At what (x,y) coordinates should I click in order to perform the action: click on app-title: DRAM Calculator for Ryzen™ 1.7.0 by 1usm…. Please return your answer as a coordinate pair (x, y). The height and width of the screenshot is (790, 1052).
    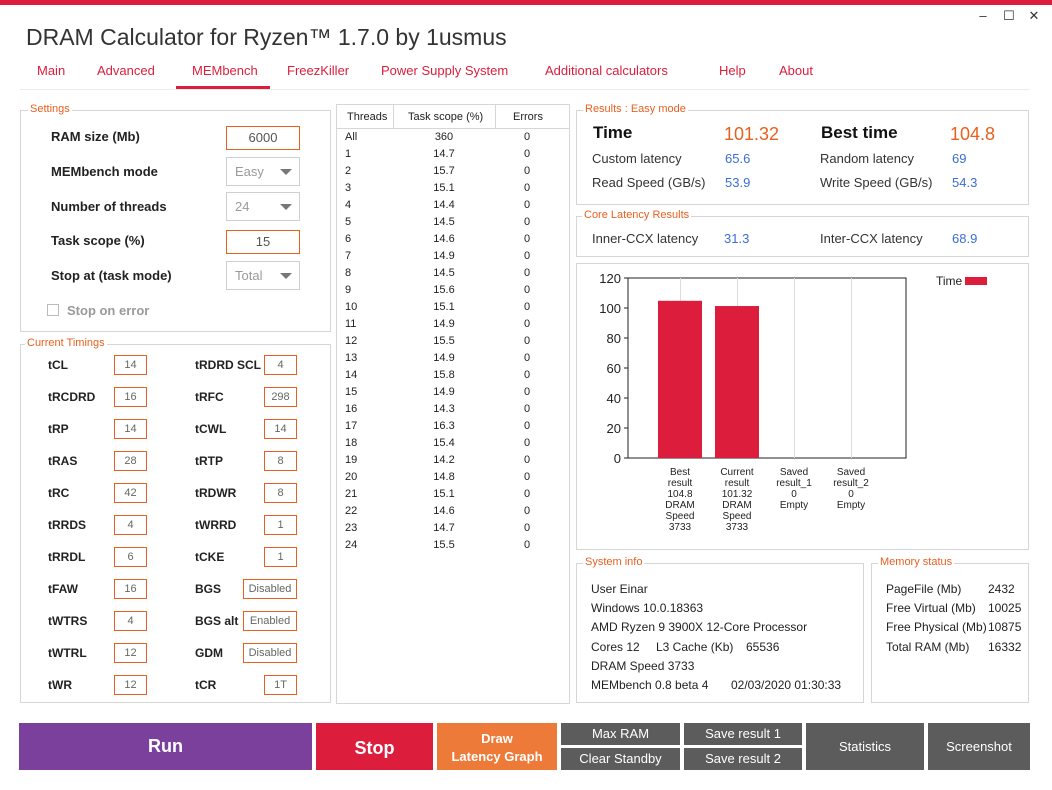
    Looking at the image, I should click on (266, 37).